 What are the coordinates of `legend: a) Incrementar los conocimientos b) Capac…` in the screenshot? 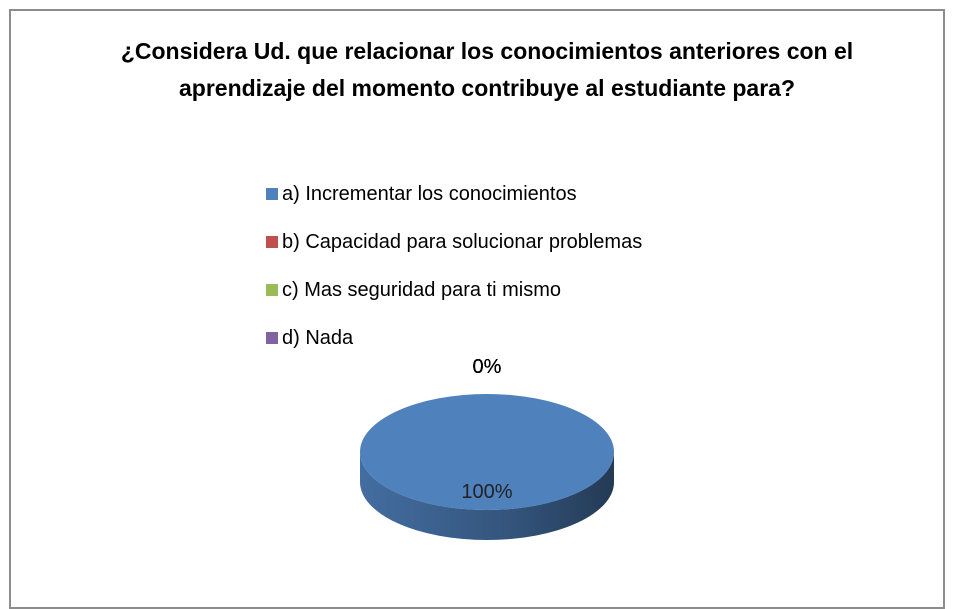 It's located at (454, 266).